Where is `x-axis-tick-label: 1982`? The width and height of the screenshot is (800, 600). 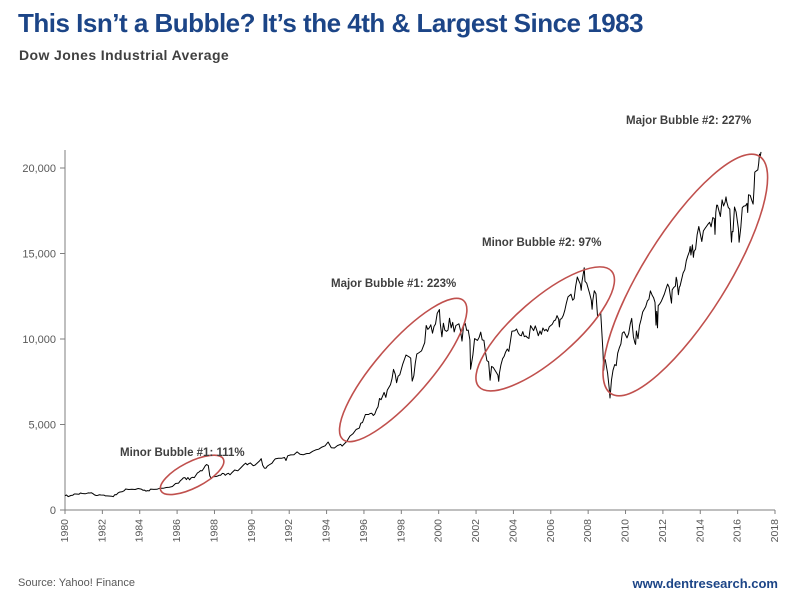
x-axis-tick-label: 1982 is located at coordinates (102, 531).